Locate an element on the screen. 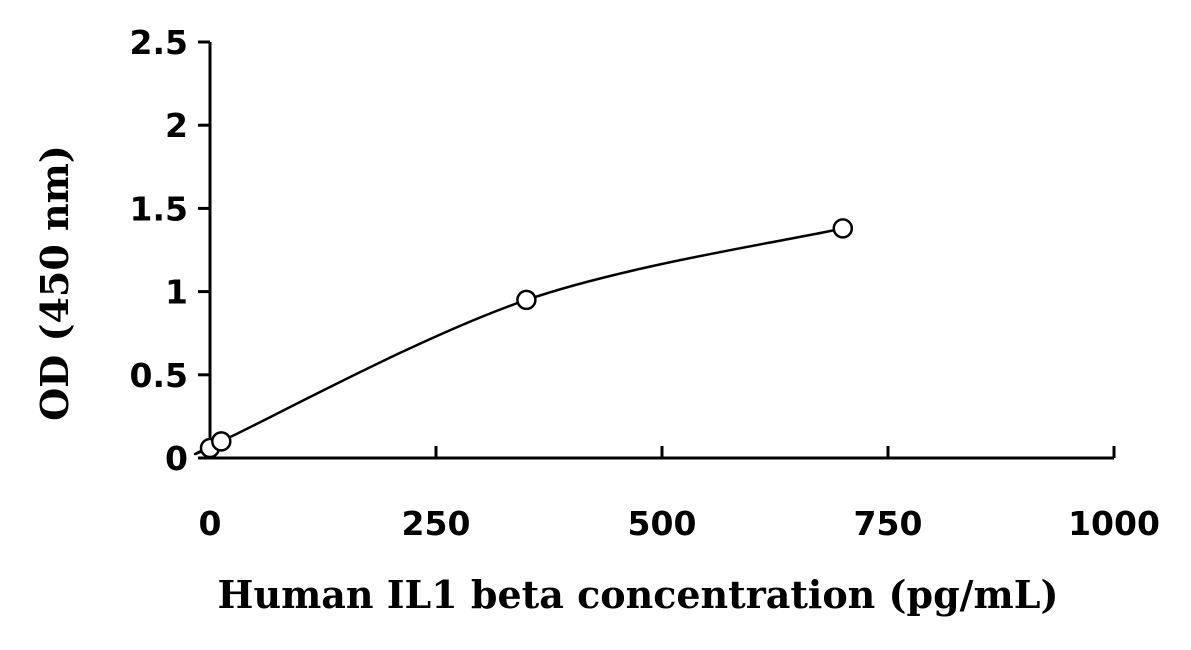 The height and width of the screenshot is (650, 1191). x-tick-label: 500 is located at coordinates (662, 523).